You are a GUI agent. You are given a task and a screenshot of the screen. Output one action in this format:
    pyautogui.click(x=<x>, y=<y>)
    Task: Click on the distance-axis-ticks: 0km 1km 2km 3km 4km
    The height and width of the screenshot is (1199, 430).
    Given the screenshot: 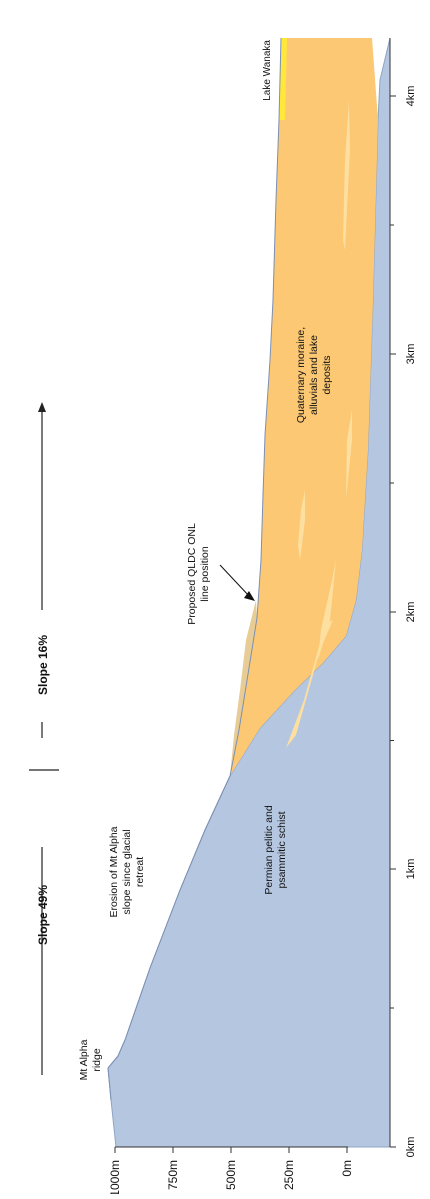 What is the action you would take?
    pyautogui.click(x=403, y=622)
    